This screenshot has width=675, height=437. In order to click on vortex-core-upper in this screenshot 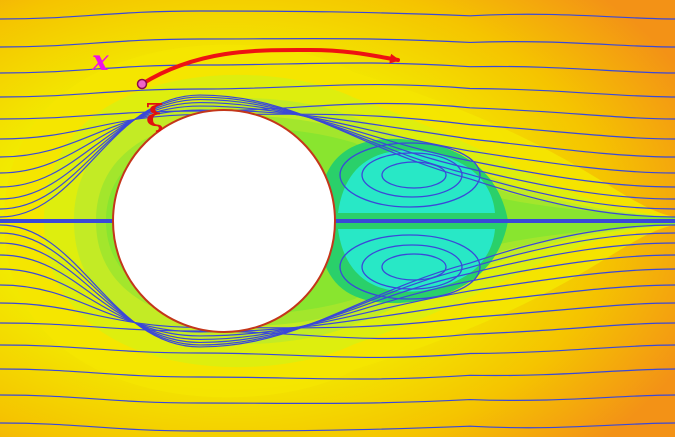, I will do `click(416, 181)`.